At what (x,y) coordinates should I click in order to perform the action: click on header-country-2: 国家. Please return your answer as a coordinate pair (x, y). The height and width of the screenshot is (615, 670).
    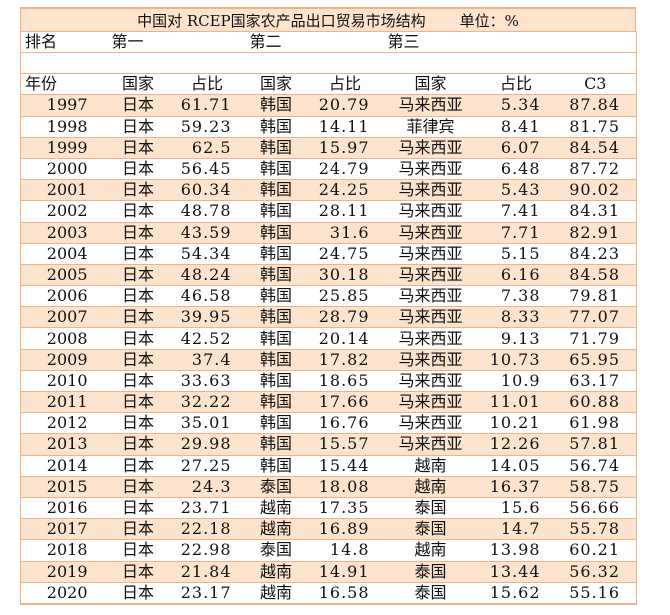
    Looking at the image, I should click on (276, 84).